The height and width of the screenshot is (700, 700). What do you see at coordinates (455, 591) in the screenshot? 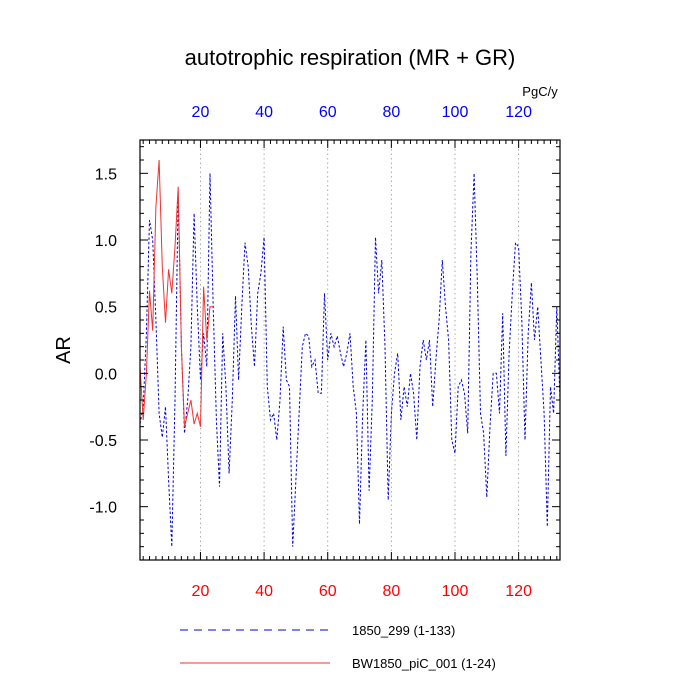
I see `x-tick-label-bottom: 100` at bounding box center [455, 591].